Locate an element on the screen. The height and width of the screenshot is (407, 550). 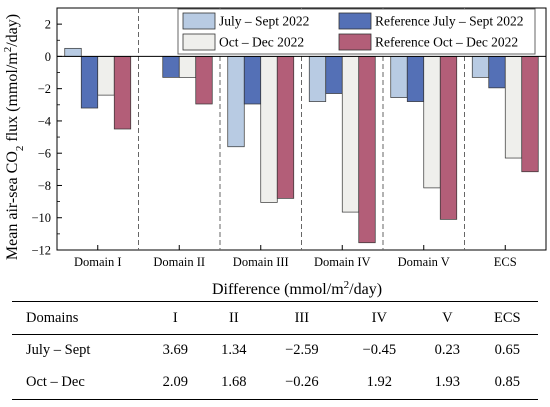
legend-label: Oct – Dec 2022 is located at coordinates (261, 42).